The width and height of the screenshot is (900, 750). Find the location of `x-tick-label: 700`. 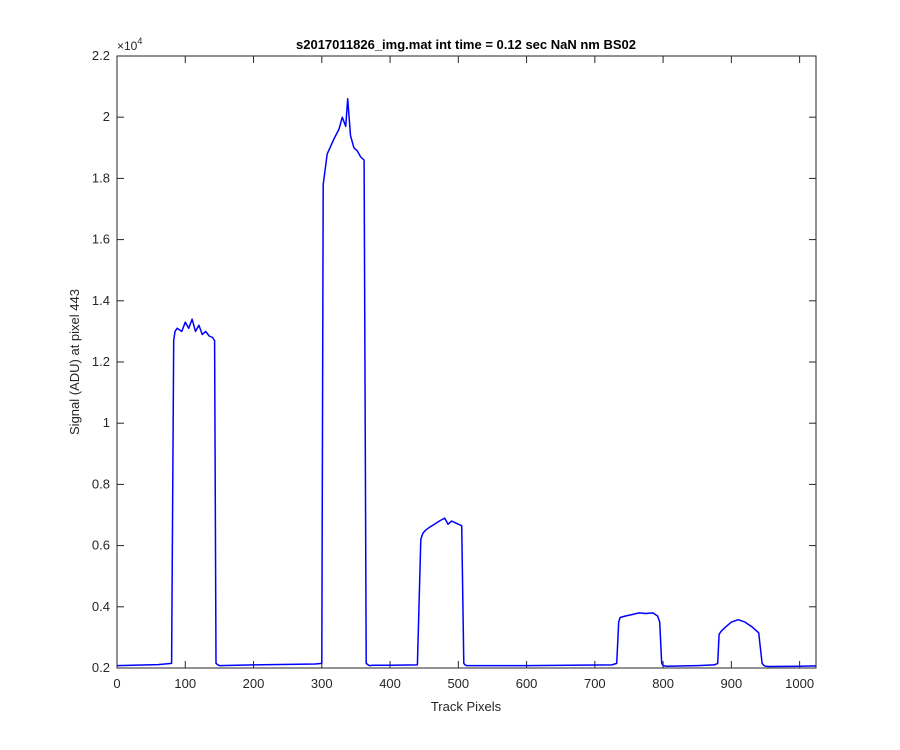

x-tick-label: 700 is located at coordinates (595, 683).